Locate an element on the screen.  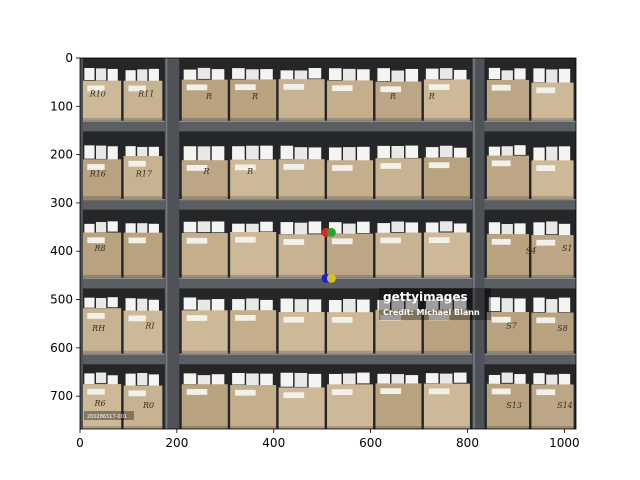
watermark-credit: Credit: Michael Blann is located at coordinates (431, 312).